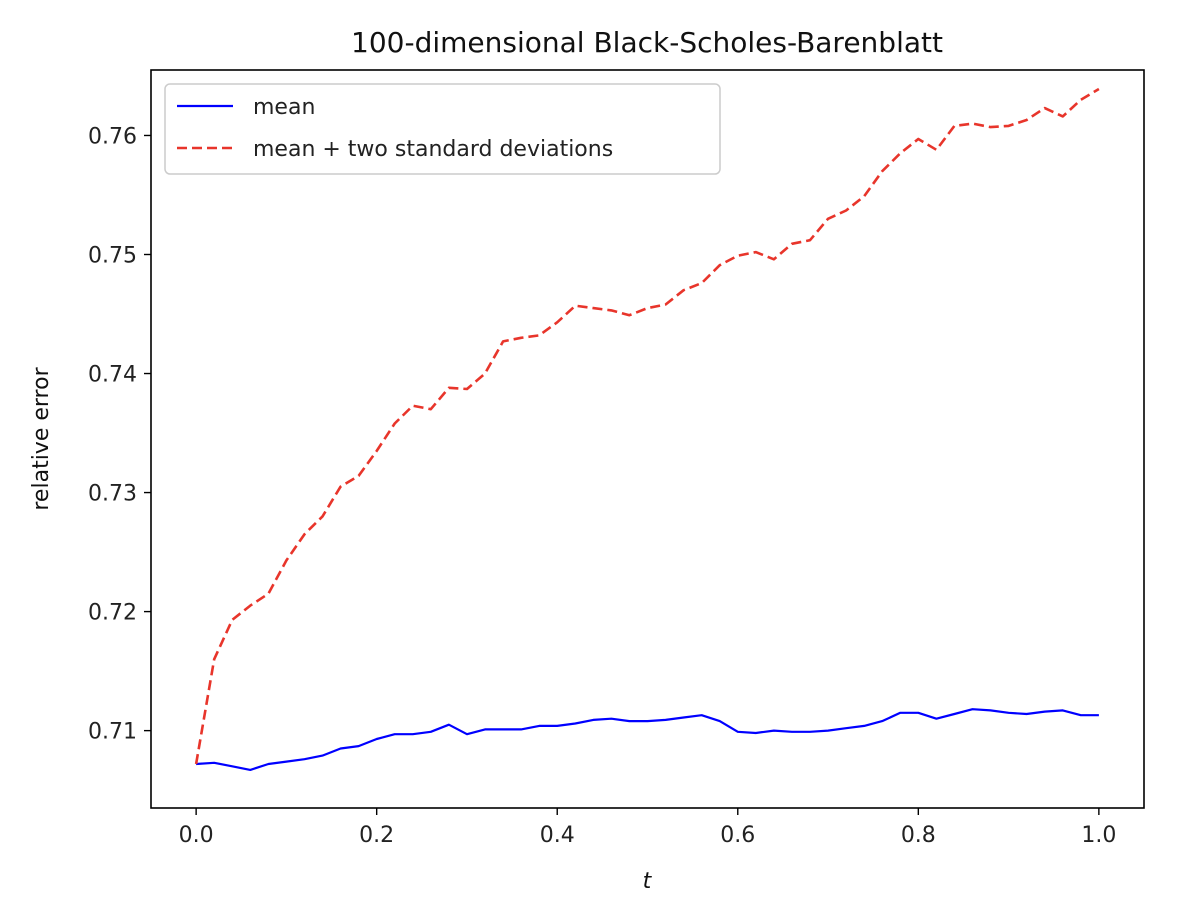 The width and height of the screenshot is (1190, 898). What do you see at coordinates (112, 613) in the screenshot?
I see `y-tick-label: 0.72` at bounding box center [112, 613].